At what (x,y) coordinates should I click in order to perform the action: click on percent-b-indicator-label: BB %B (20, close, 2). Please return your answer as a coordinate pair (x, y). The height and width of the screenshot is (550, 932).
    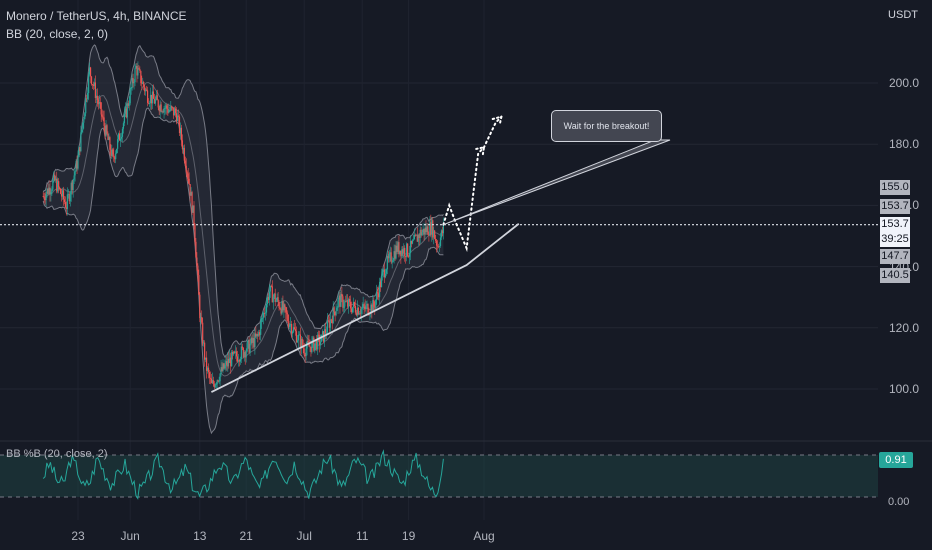
    Looking at the image, I should click on (57, 454).